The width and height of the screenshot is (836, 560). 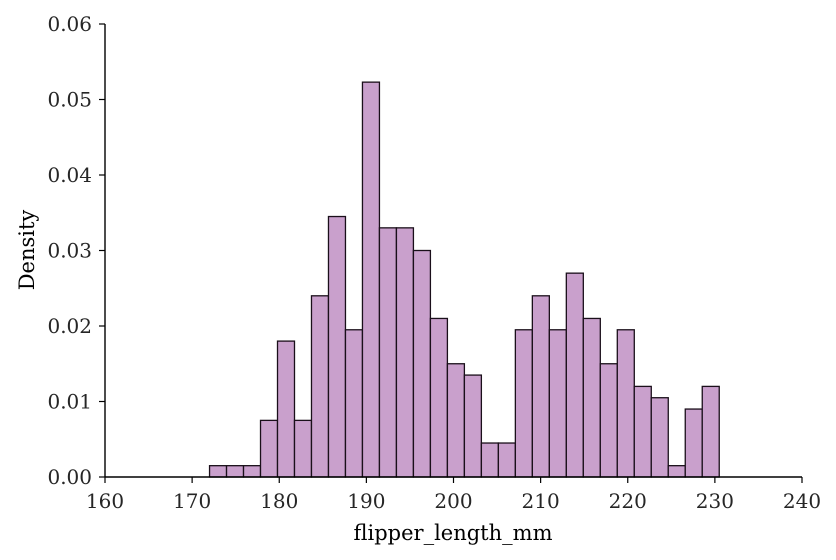 What do you see at coordinates (69, 402) in the screenshot?
I see `y-tick-label: 0.01` at bounding box center [69, 402].